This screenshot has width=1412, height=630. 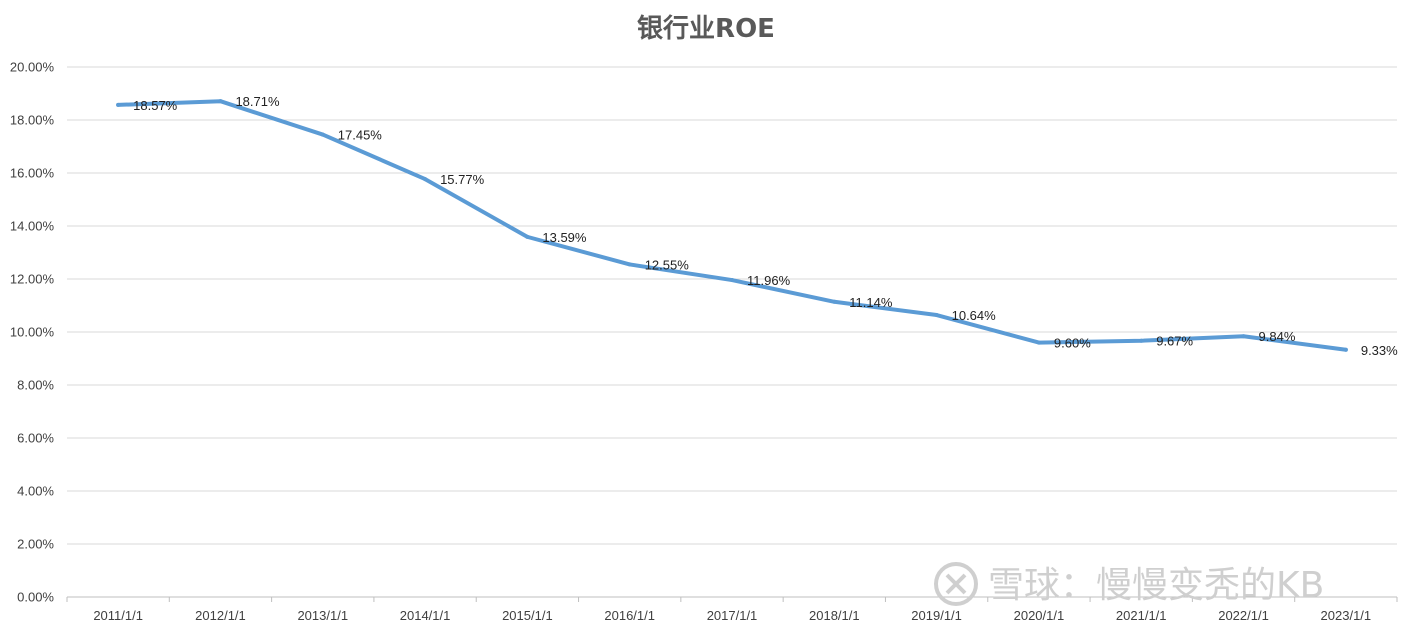 What do you see at coordinates (35, 438) in the screenshot?
I see `y-tick-label: 6.00%` at bounding box center [35, 438].